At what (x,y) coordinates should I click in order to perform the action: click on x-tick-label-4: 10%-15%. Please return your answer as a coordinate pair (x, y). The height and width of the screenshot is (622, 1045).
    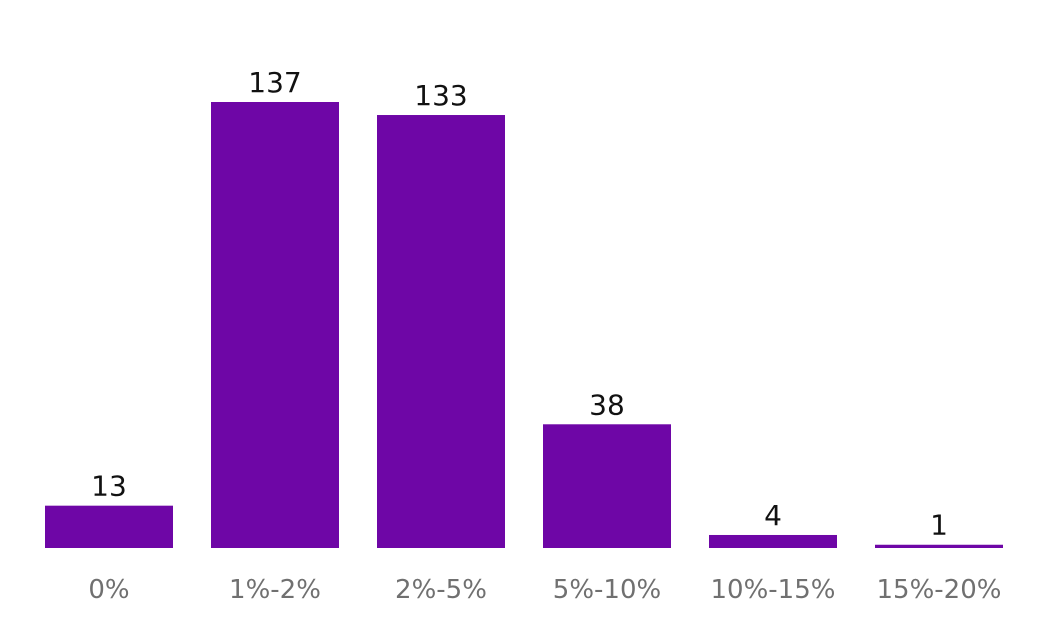
    Looking at the image, I should click on (773, 590).